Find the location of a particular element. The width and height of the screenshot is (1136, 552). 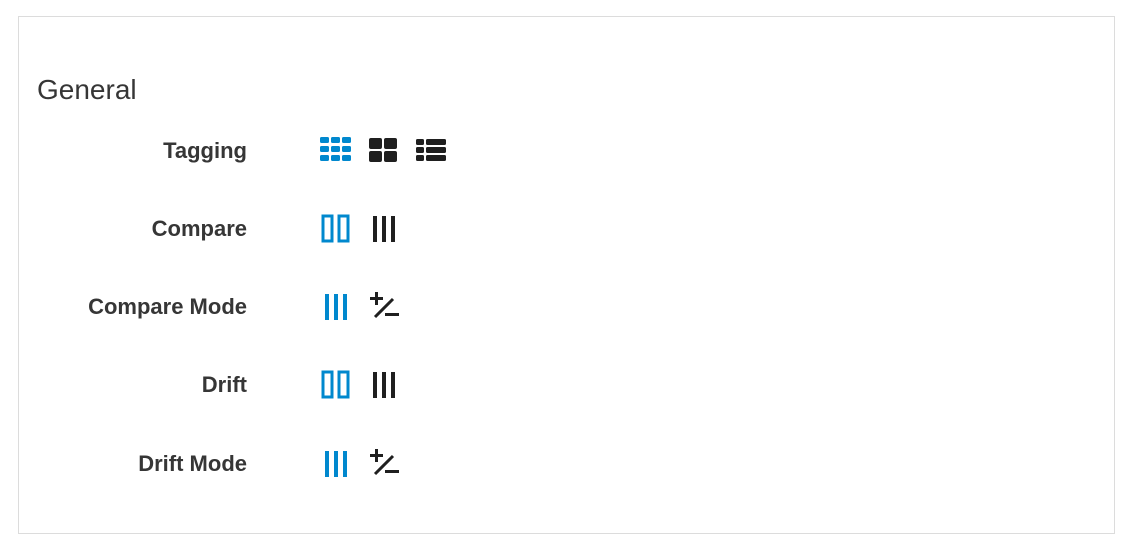

tile-view-icon is located at coordinates (336, 151).